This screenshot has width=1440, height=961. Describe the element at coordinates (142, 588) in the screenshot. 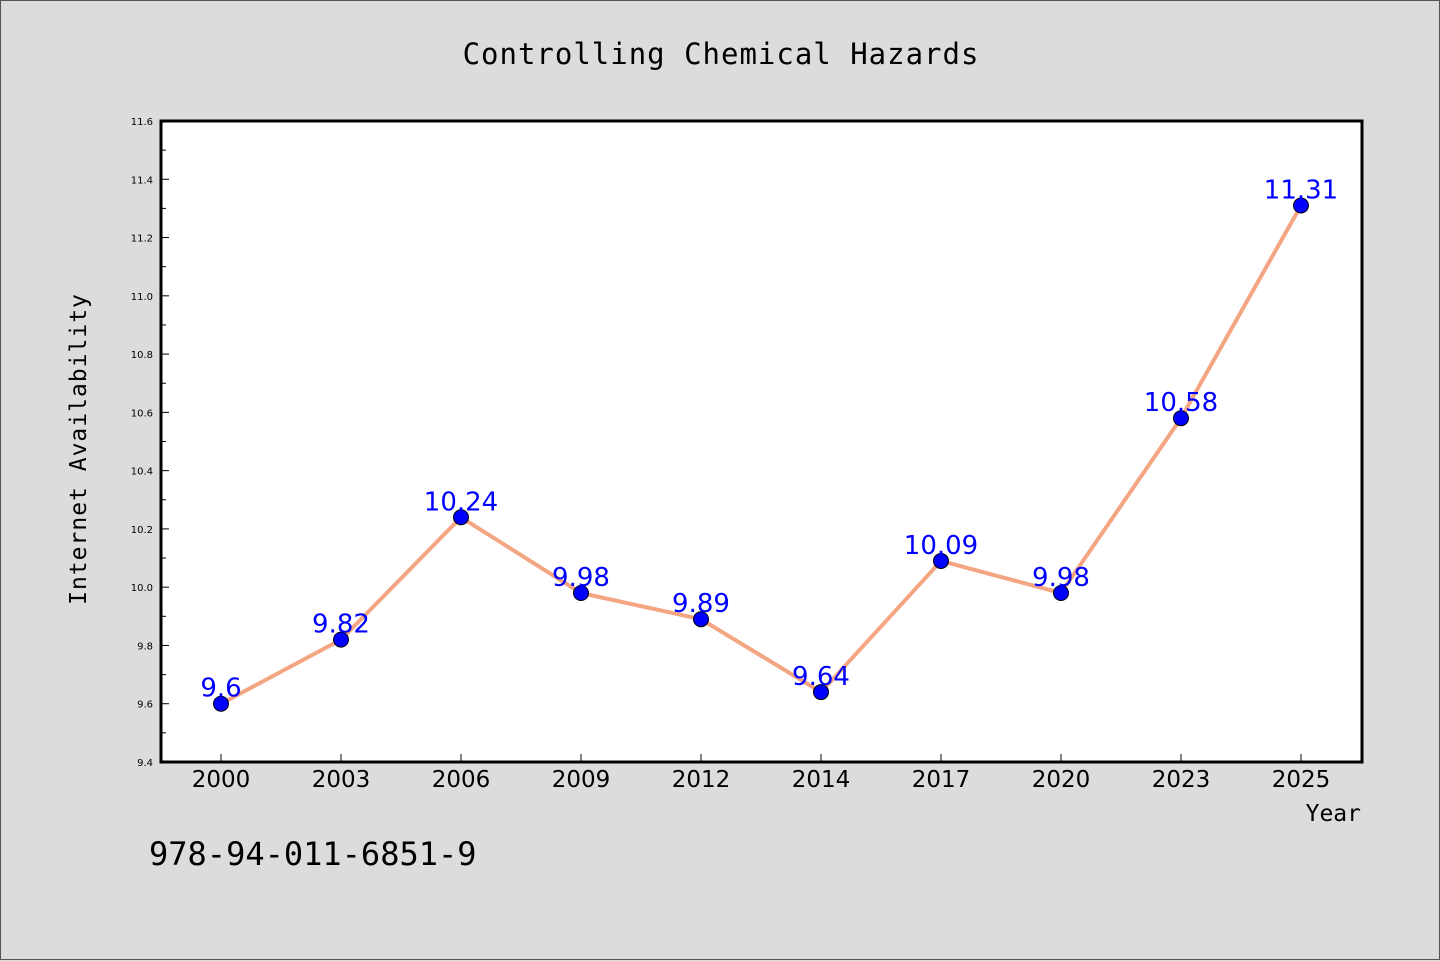

I see `y-tick-label: 10.0` at that location.